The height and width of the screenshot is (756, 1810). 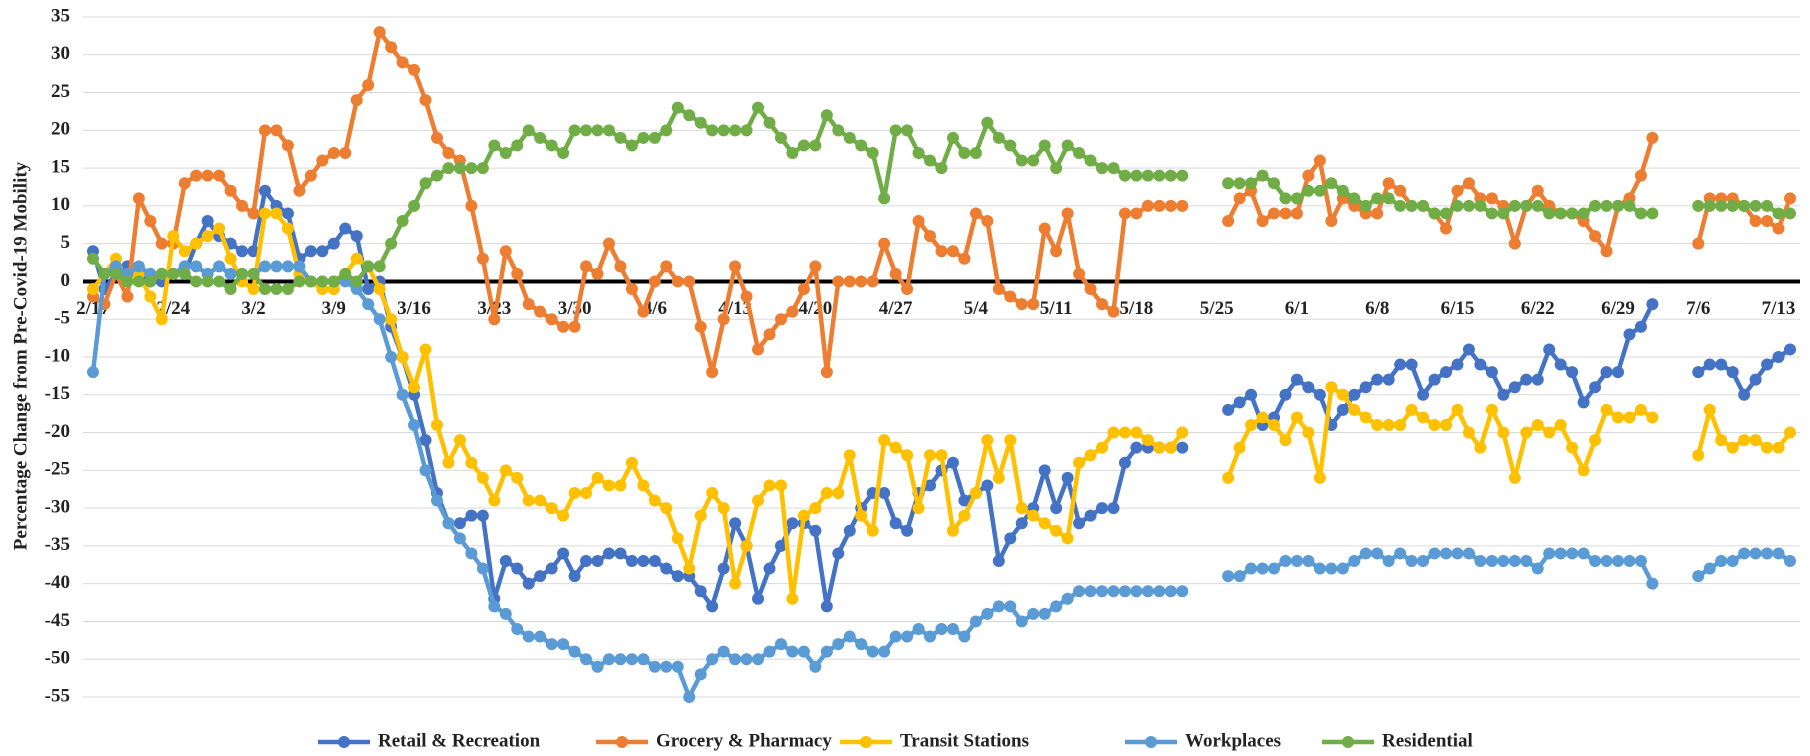 I want to click on legend-marker, so click(x=622, y=742).